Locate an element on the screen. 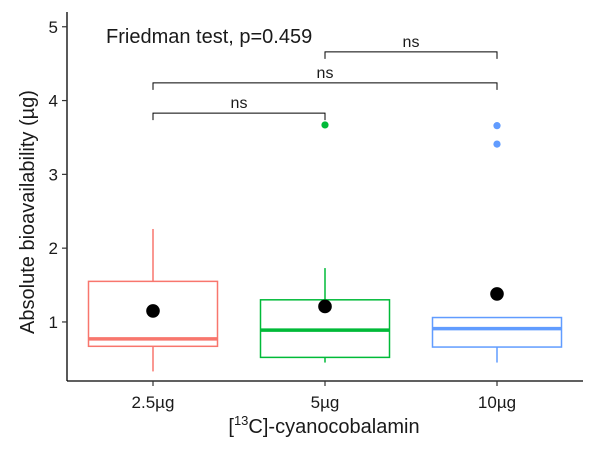 The width and height of the screenshot is (600, 450). box is located at coordinates (497, 332).